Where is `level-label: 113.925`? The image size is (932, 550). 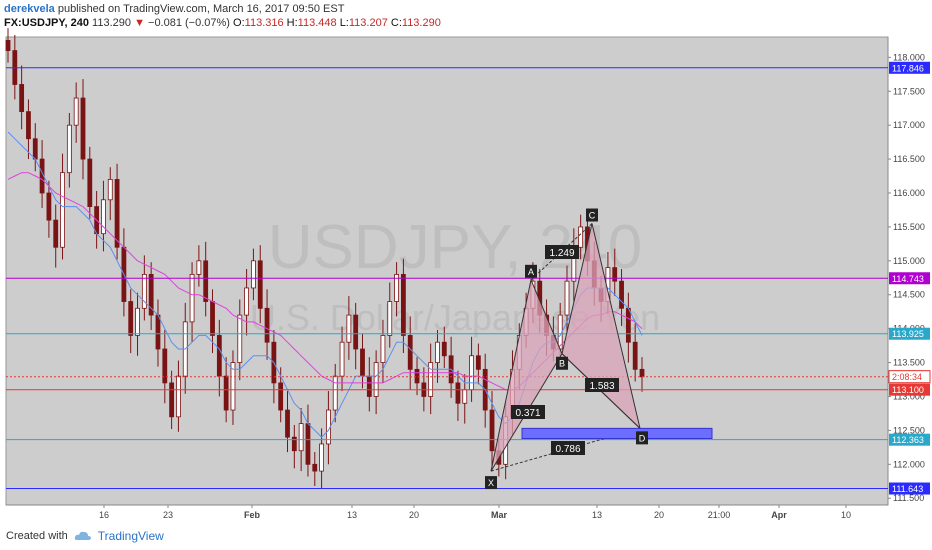 level-label: 113.925 is located at coordinates (908, 334).